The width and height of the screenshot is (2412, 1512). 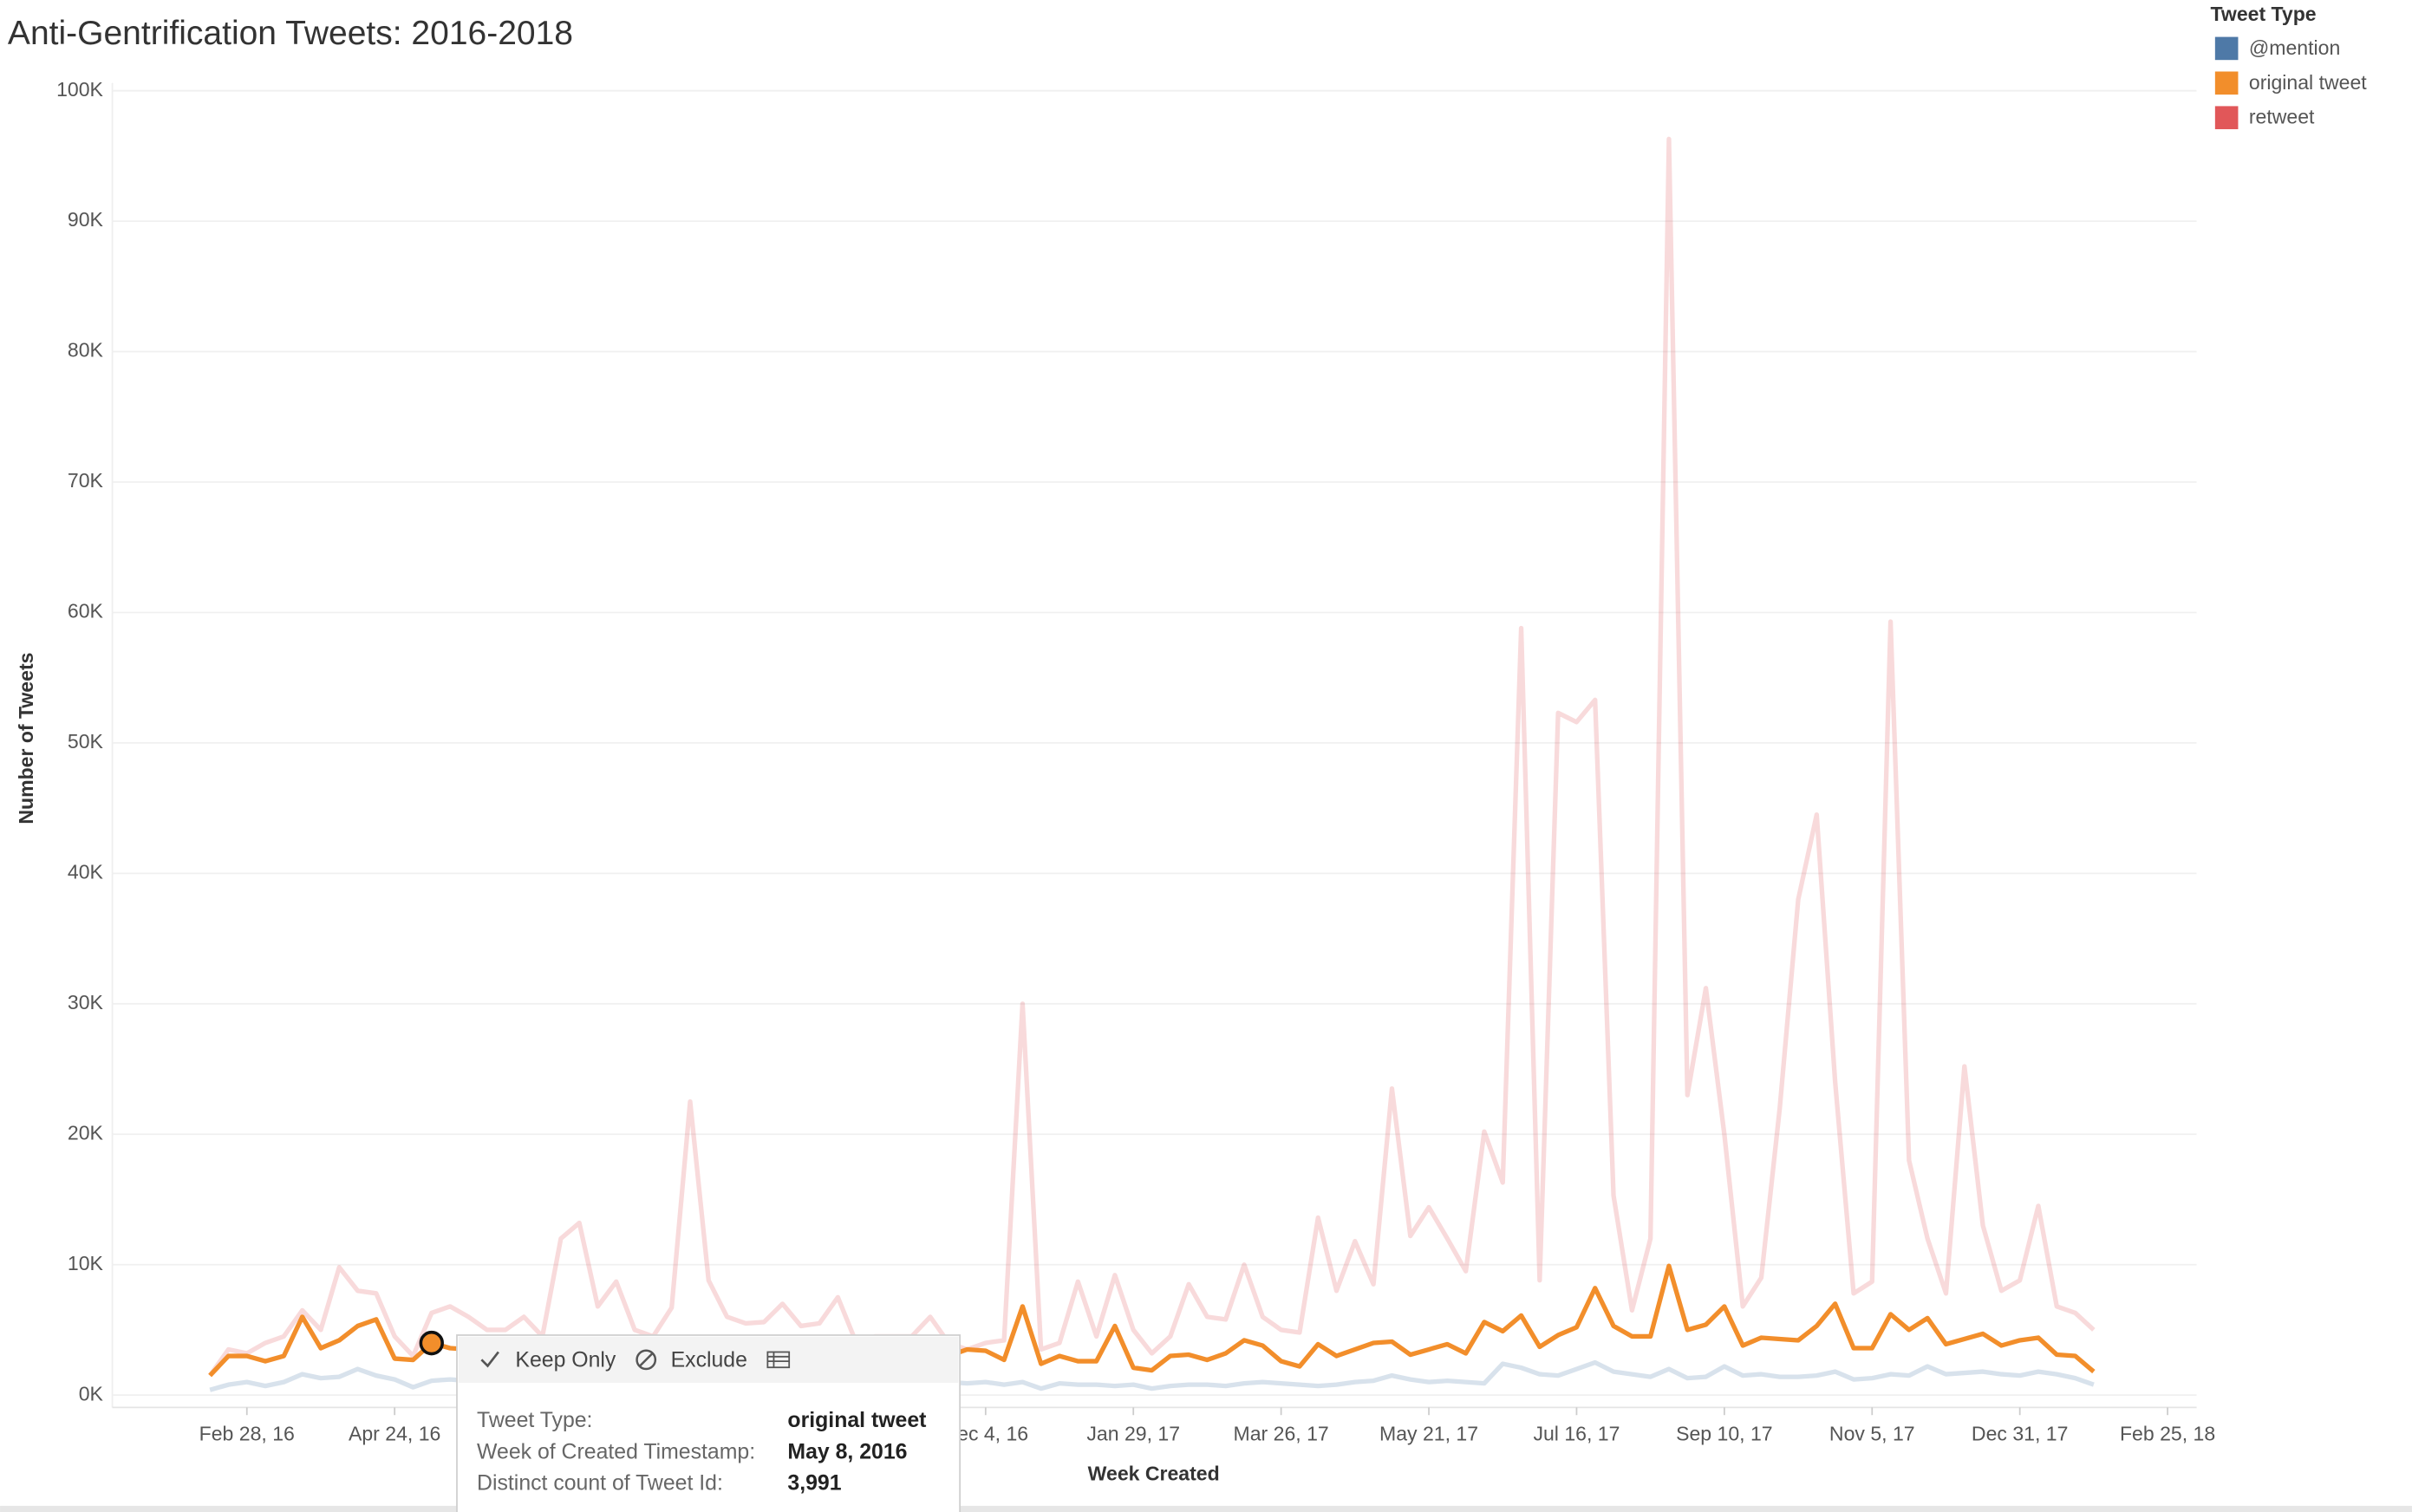 What do you see at coordinates (86, 1133) in the screenshot?
I see `y-tick-label: 20K` at bounding box center [86, 1133].